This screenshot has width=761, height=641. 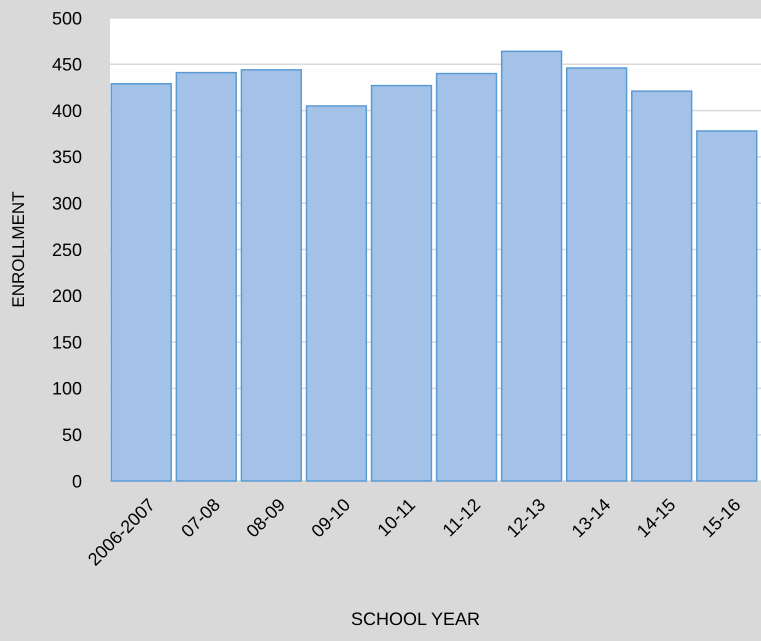 I want to click on y-tick-label: 100, so click(x=67, y=388).